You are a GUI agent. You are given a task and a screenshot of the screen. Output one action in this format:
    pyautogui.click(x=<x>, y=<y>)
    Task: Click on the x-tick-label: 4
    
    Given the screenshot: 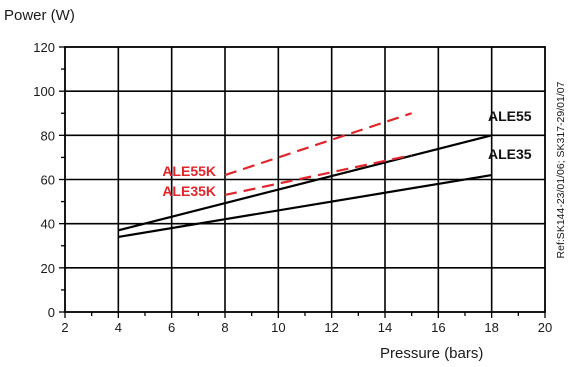 What is the action you would take?
    pyautogui.click(x=118, y=327)
    